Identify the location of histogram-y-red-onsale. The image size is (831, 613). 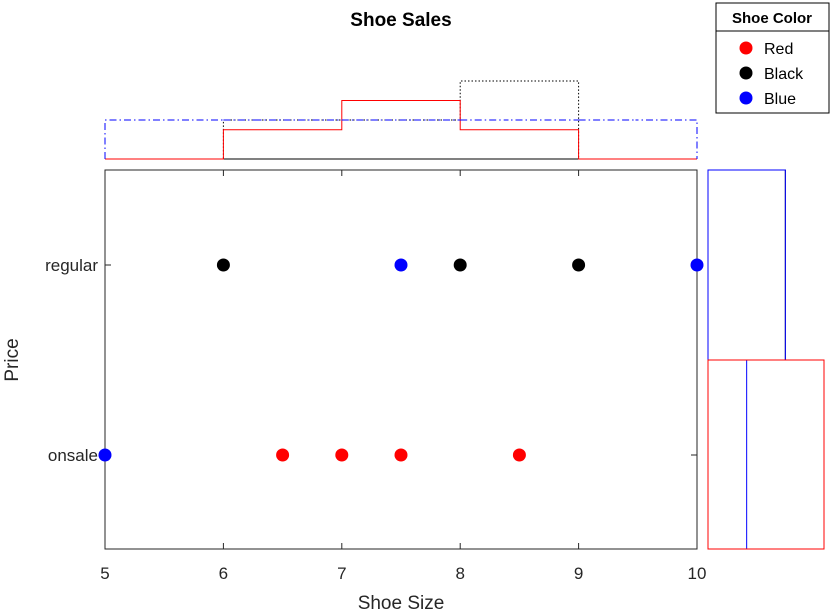
(766, 454).